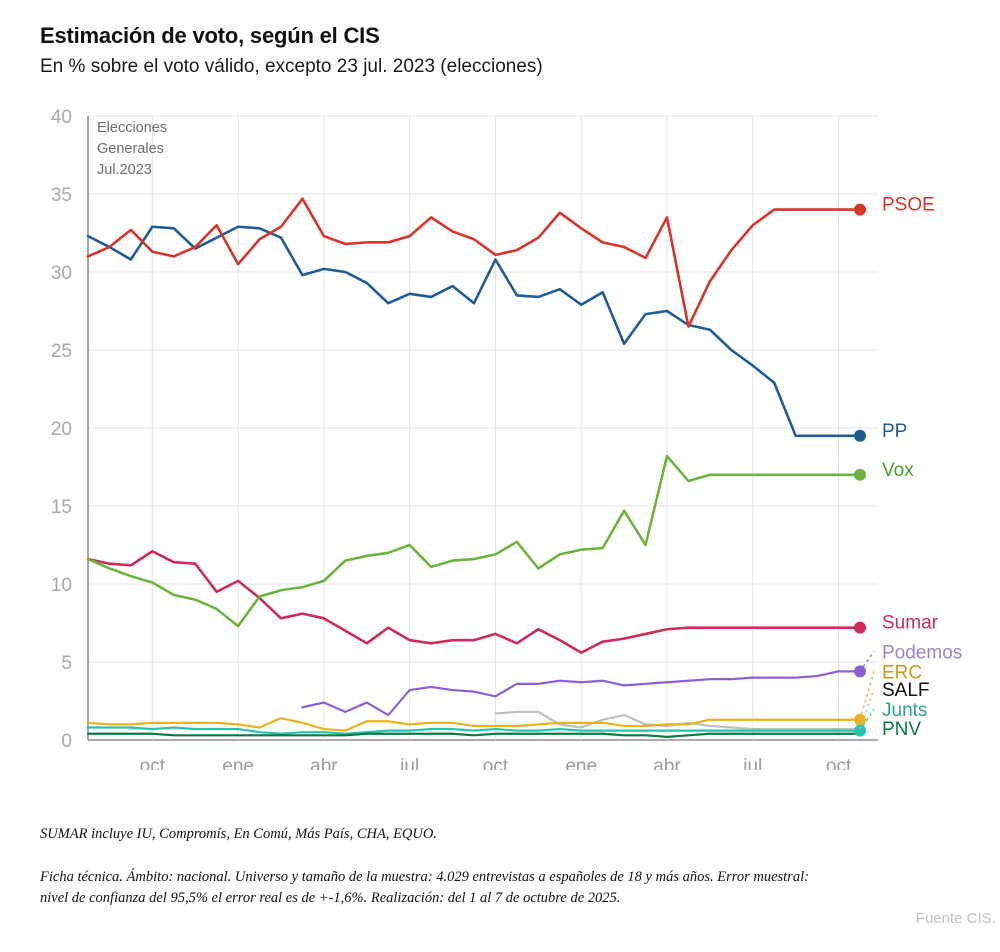 The height and width of the screenshot is (952, 1000). Describe the element at coordinates (902, 673) in the screenshot. I see `series-label-erc: ERC` at that location.